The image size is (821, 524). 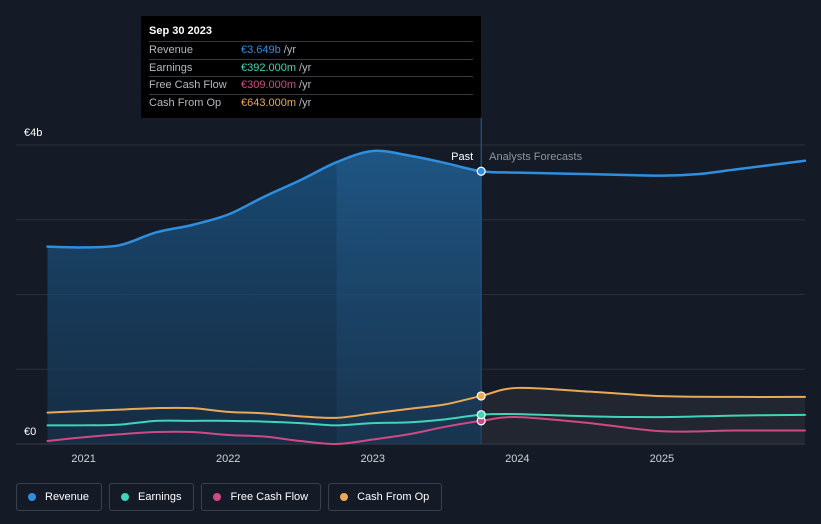 What do you see at coordinates (481, 171) in the screenshot?
I see `revenue-marker` at bounding box center [481, 171].